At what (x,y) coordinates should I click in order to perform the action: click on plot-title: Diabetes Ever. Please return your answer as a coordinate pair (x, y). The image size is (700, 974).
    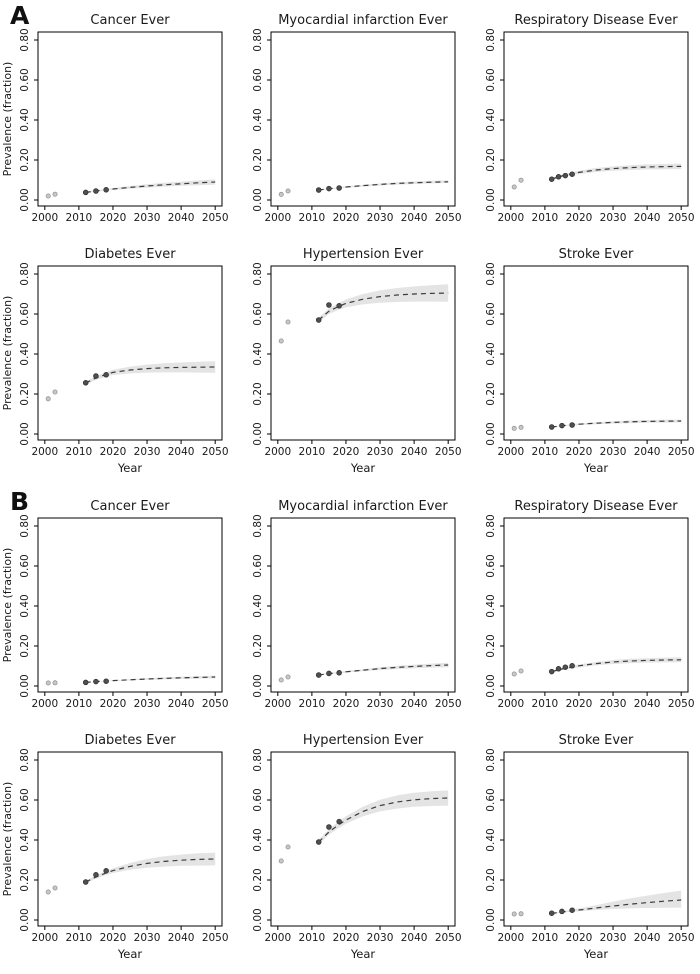
    Looking at the image, I should click on (130, 254).